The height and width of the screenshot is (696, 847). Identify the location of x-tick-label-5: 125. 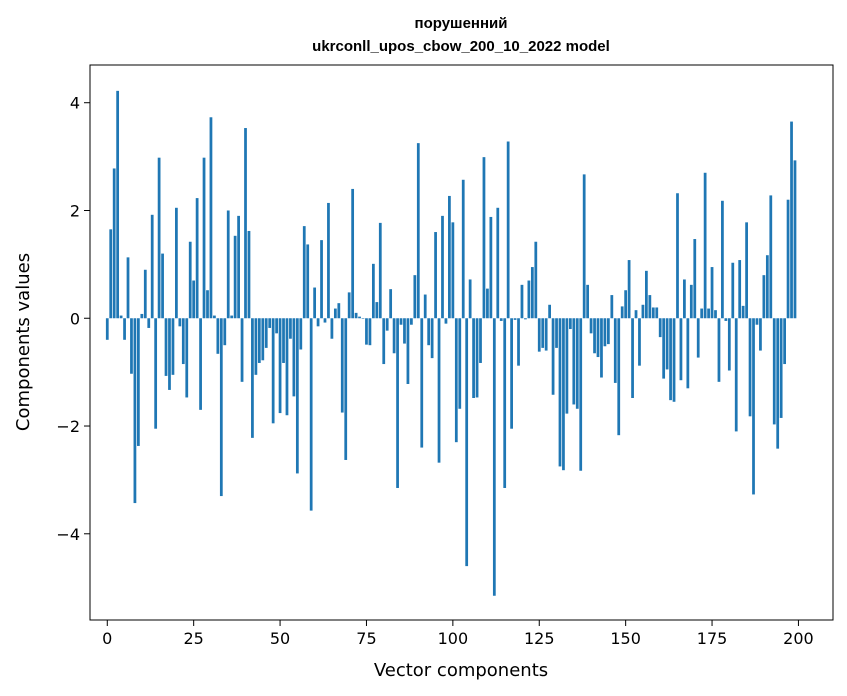
(539, 638).